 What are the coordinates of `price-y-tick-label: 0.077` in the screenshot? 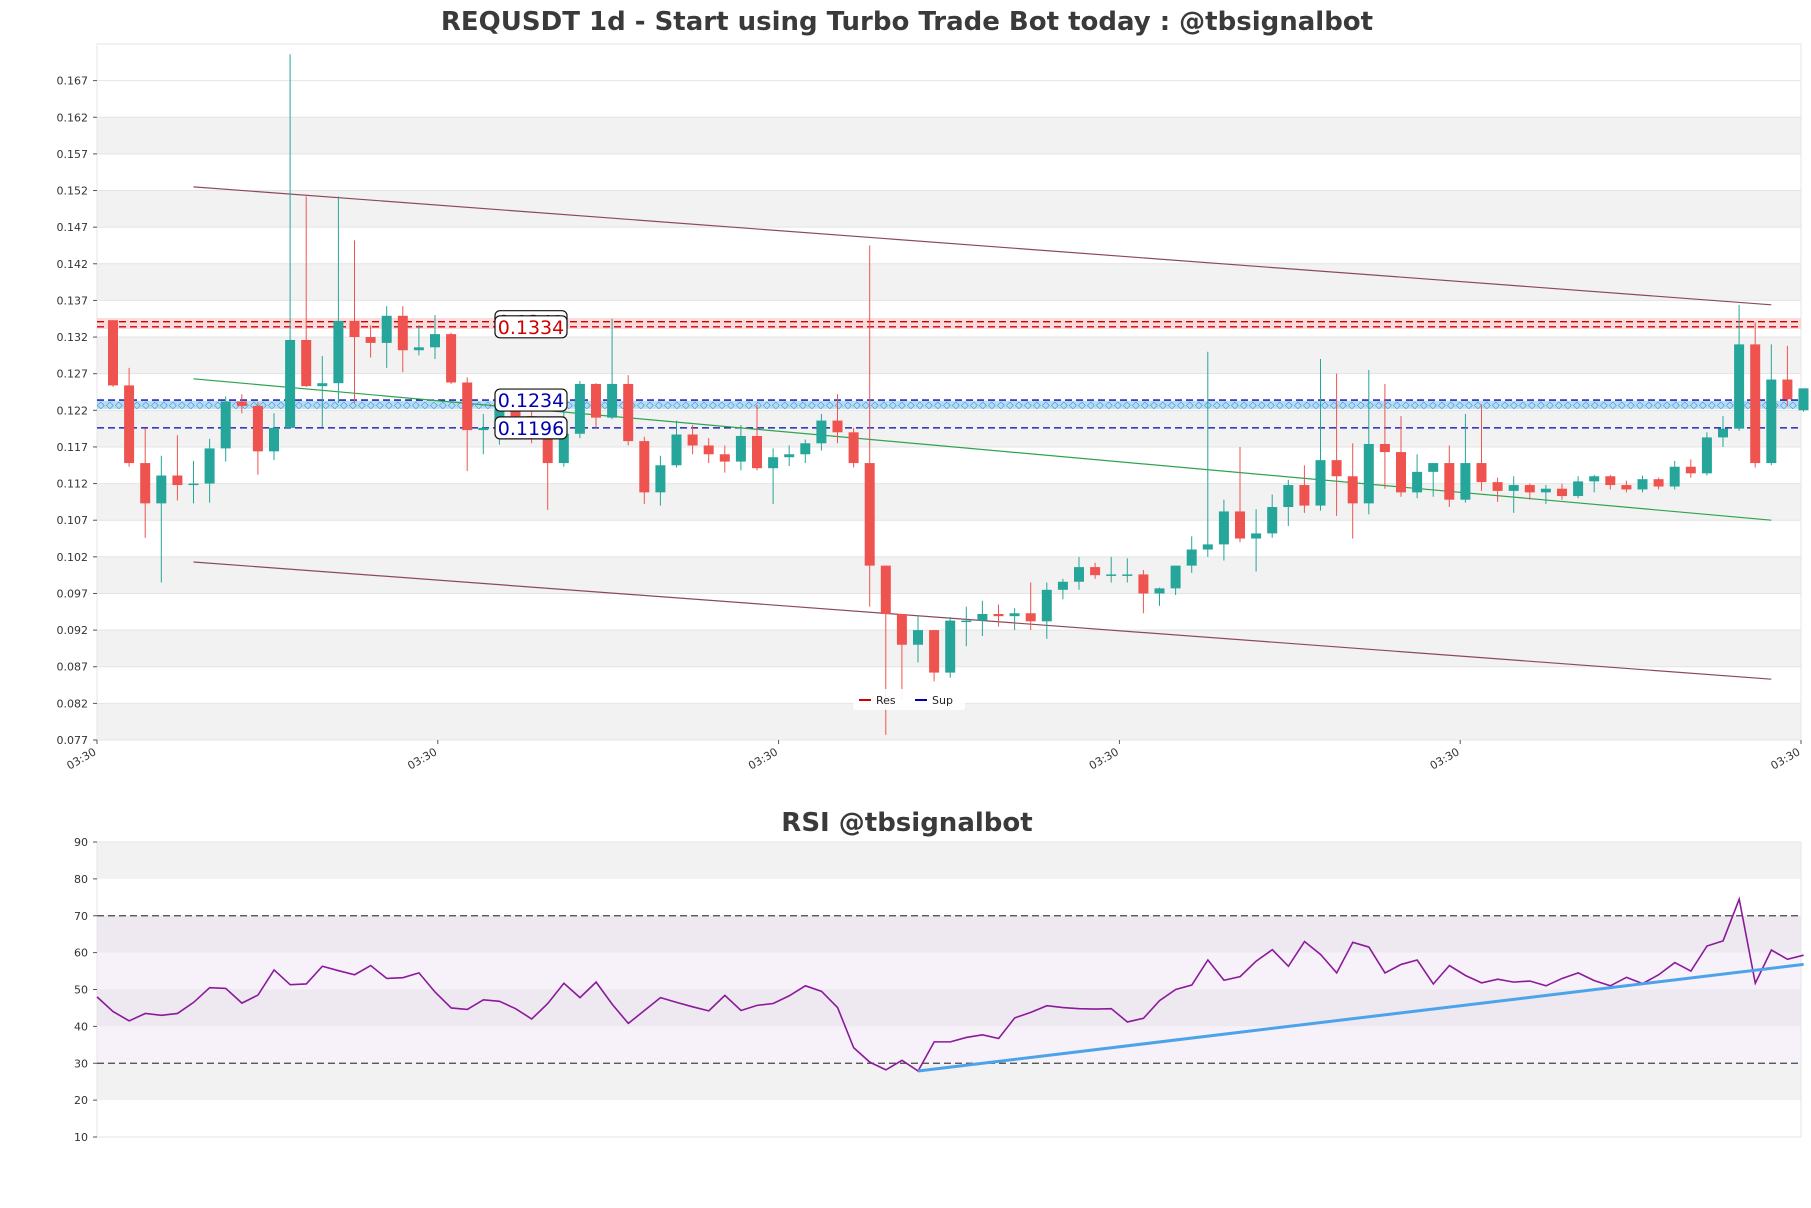 It's located at (73, 740).